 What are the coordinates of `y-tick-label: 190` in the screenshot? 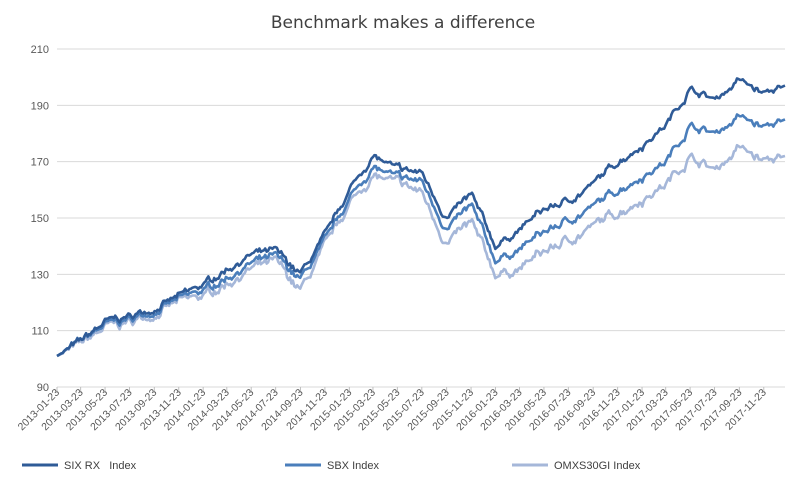 It's located at (40, 106).